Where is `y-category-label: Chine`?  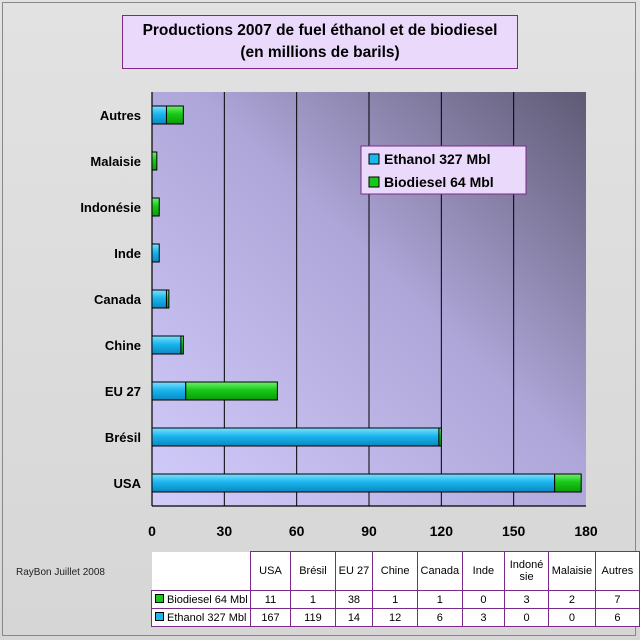
y-category-label: Chine is located at coordinates (123, 345).